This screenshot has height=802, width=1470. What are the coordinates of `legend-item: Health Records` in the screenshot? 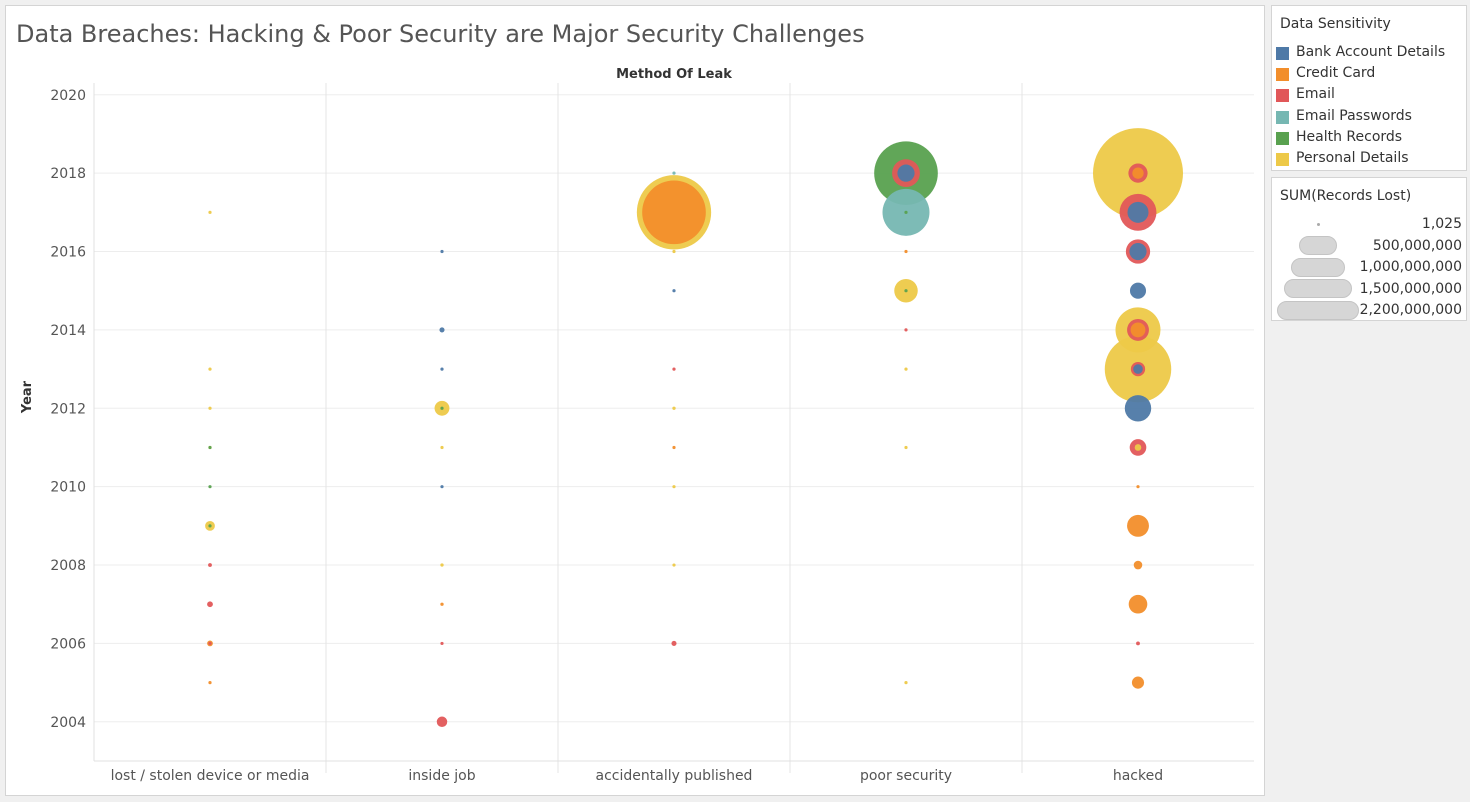 It's located at (1370, 138).